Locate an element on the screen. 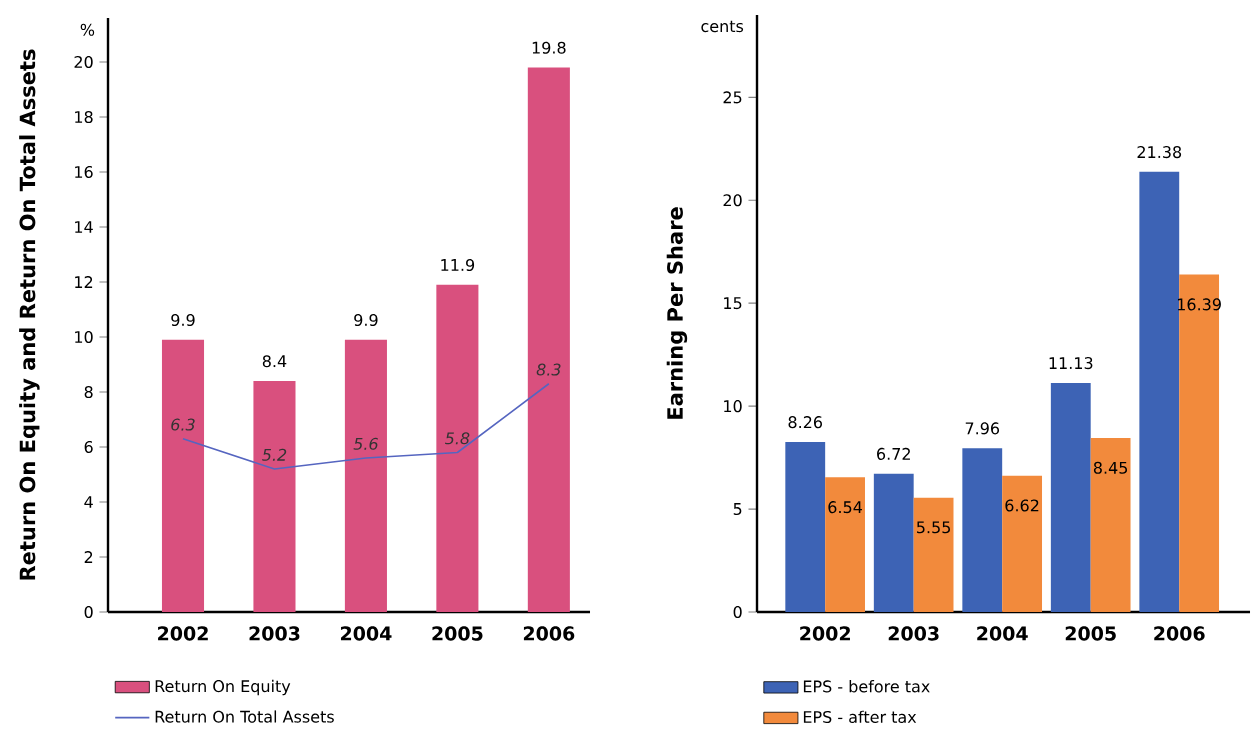 The image size is (1253, 739). y-tick-label: 15 is located at coordinates (733, 303).